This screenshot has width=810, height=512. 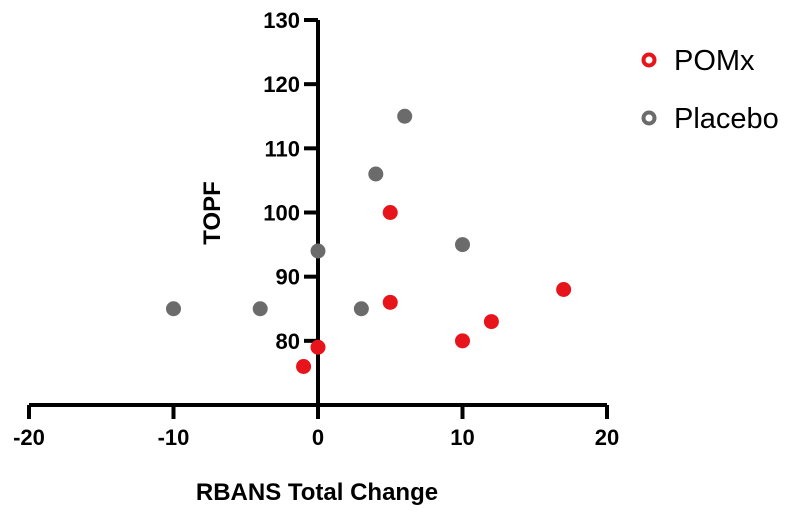 What do you see at coordinates (726, 119) in the screenshot?
I see `placebo-legend-label: Placebo` at bounding box center [726, 119].